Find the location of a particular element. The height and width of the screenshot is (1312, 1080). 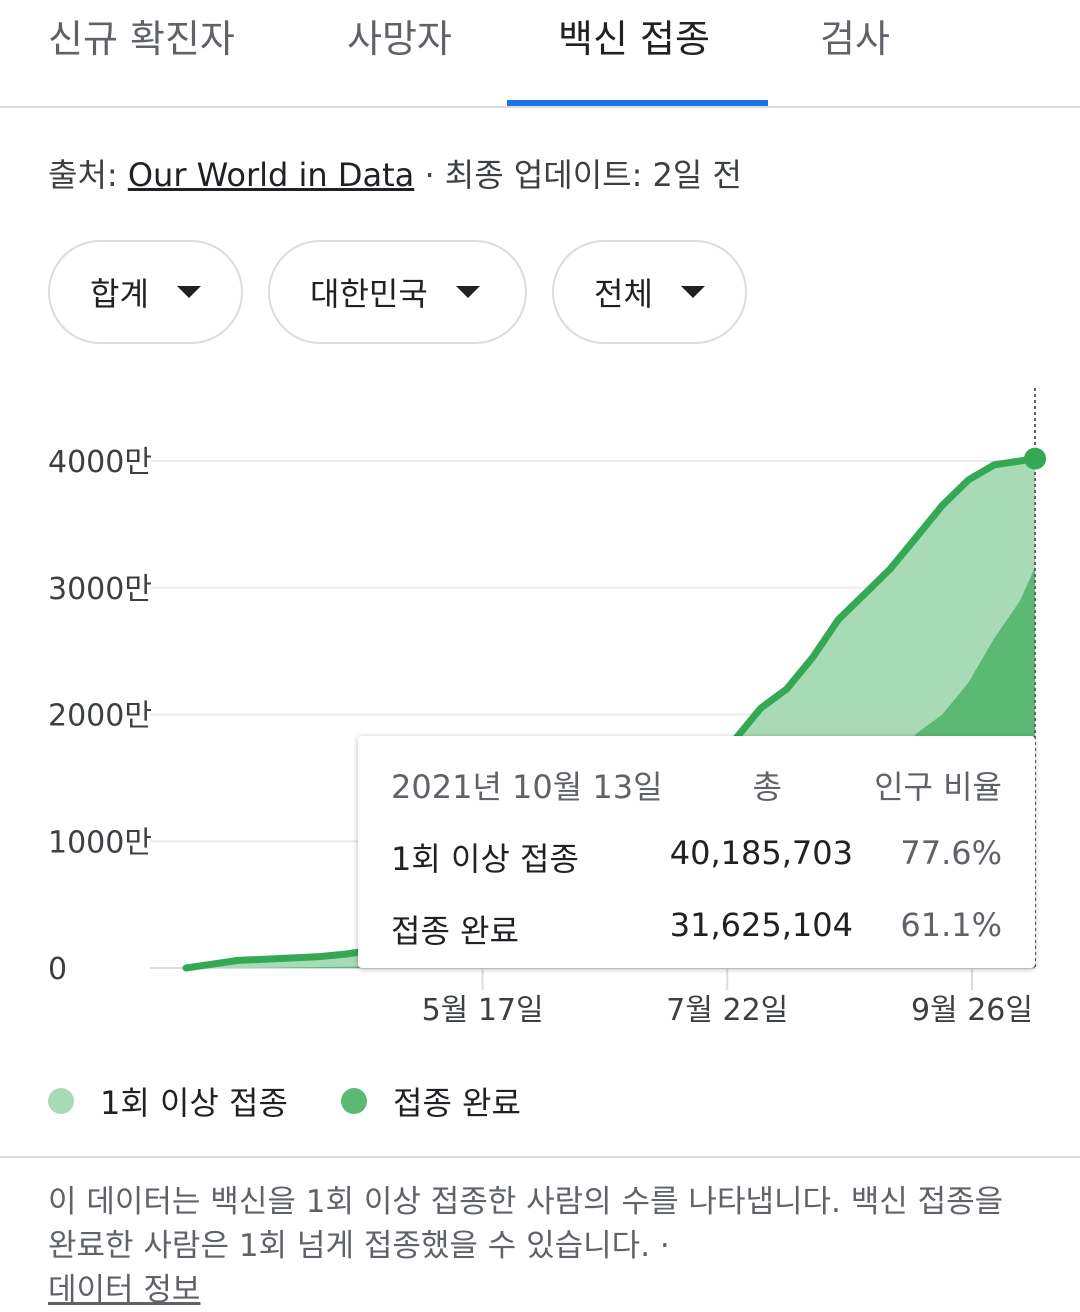

source-link: Our World in Data is located at coordinates (271, 175).